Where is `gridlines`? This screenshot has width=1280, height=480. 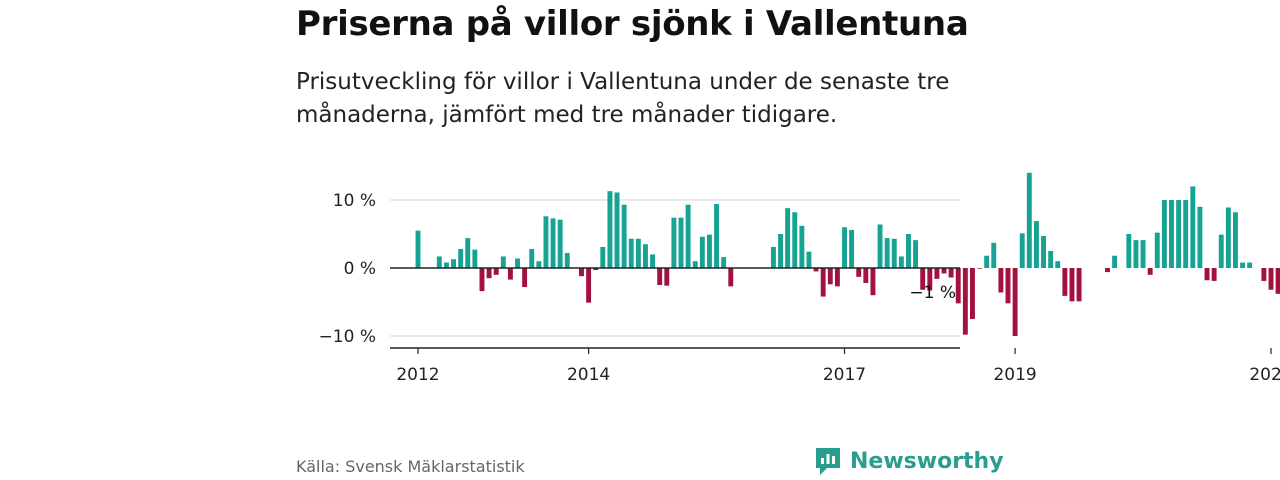
gridlines is located at coordinates (675, 268).